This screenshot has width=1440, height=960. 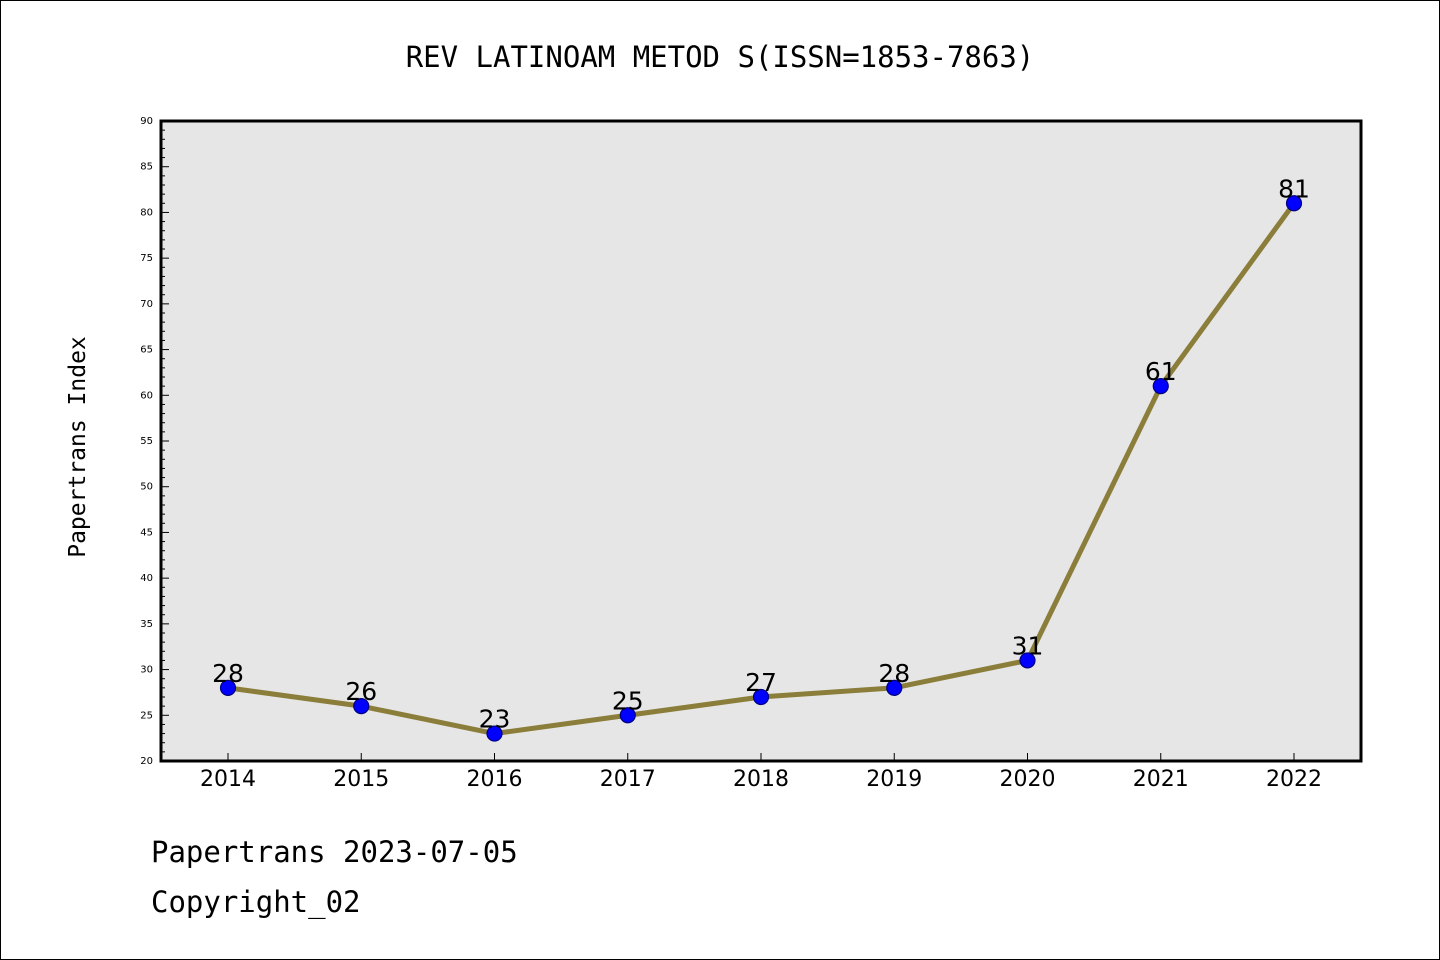 What do you see at coordinates (146, 395) in the screenshot?
I see `y-tick-label: 60` at bounding box center [146, 395].